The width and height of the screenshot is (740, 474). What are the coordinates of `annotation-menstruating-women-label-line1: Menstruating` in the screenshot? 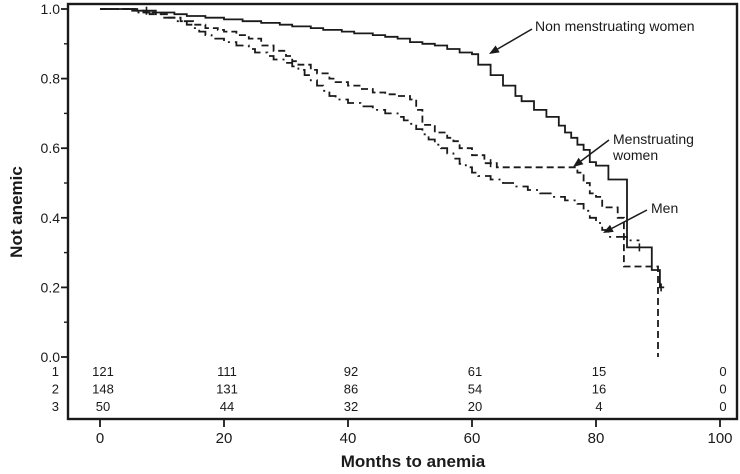 It's located at (653, 139).